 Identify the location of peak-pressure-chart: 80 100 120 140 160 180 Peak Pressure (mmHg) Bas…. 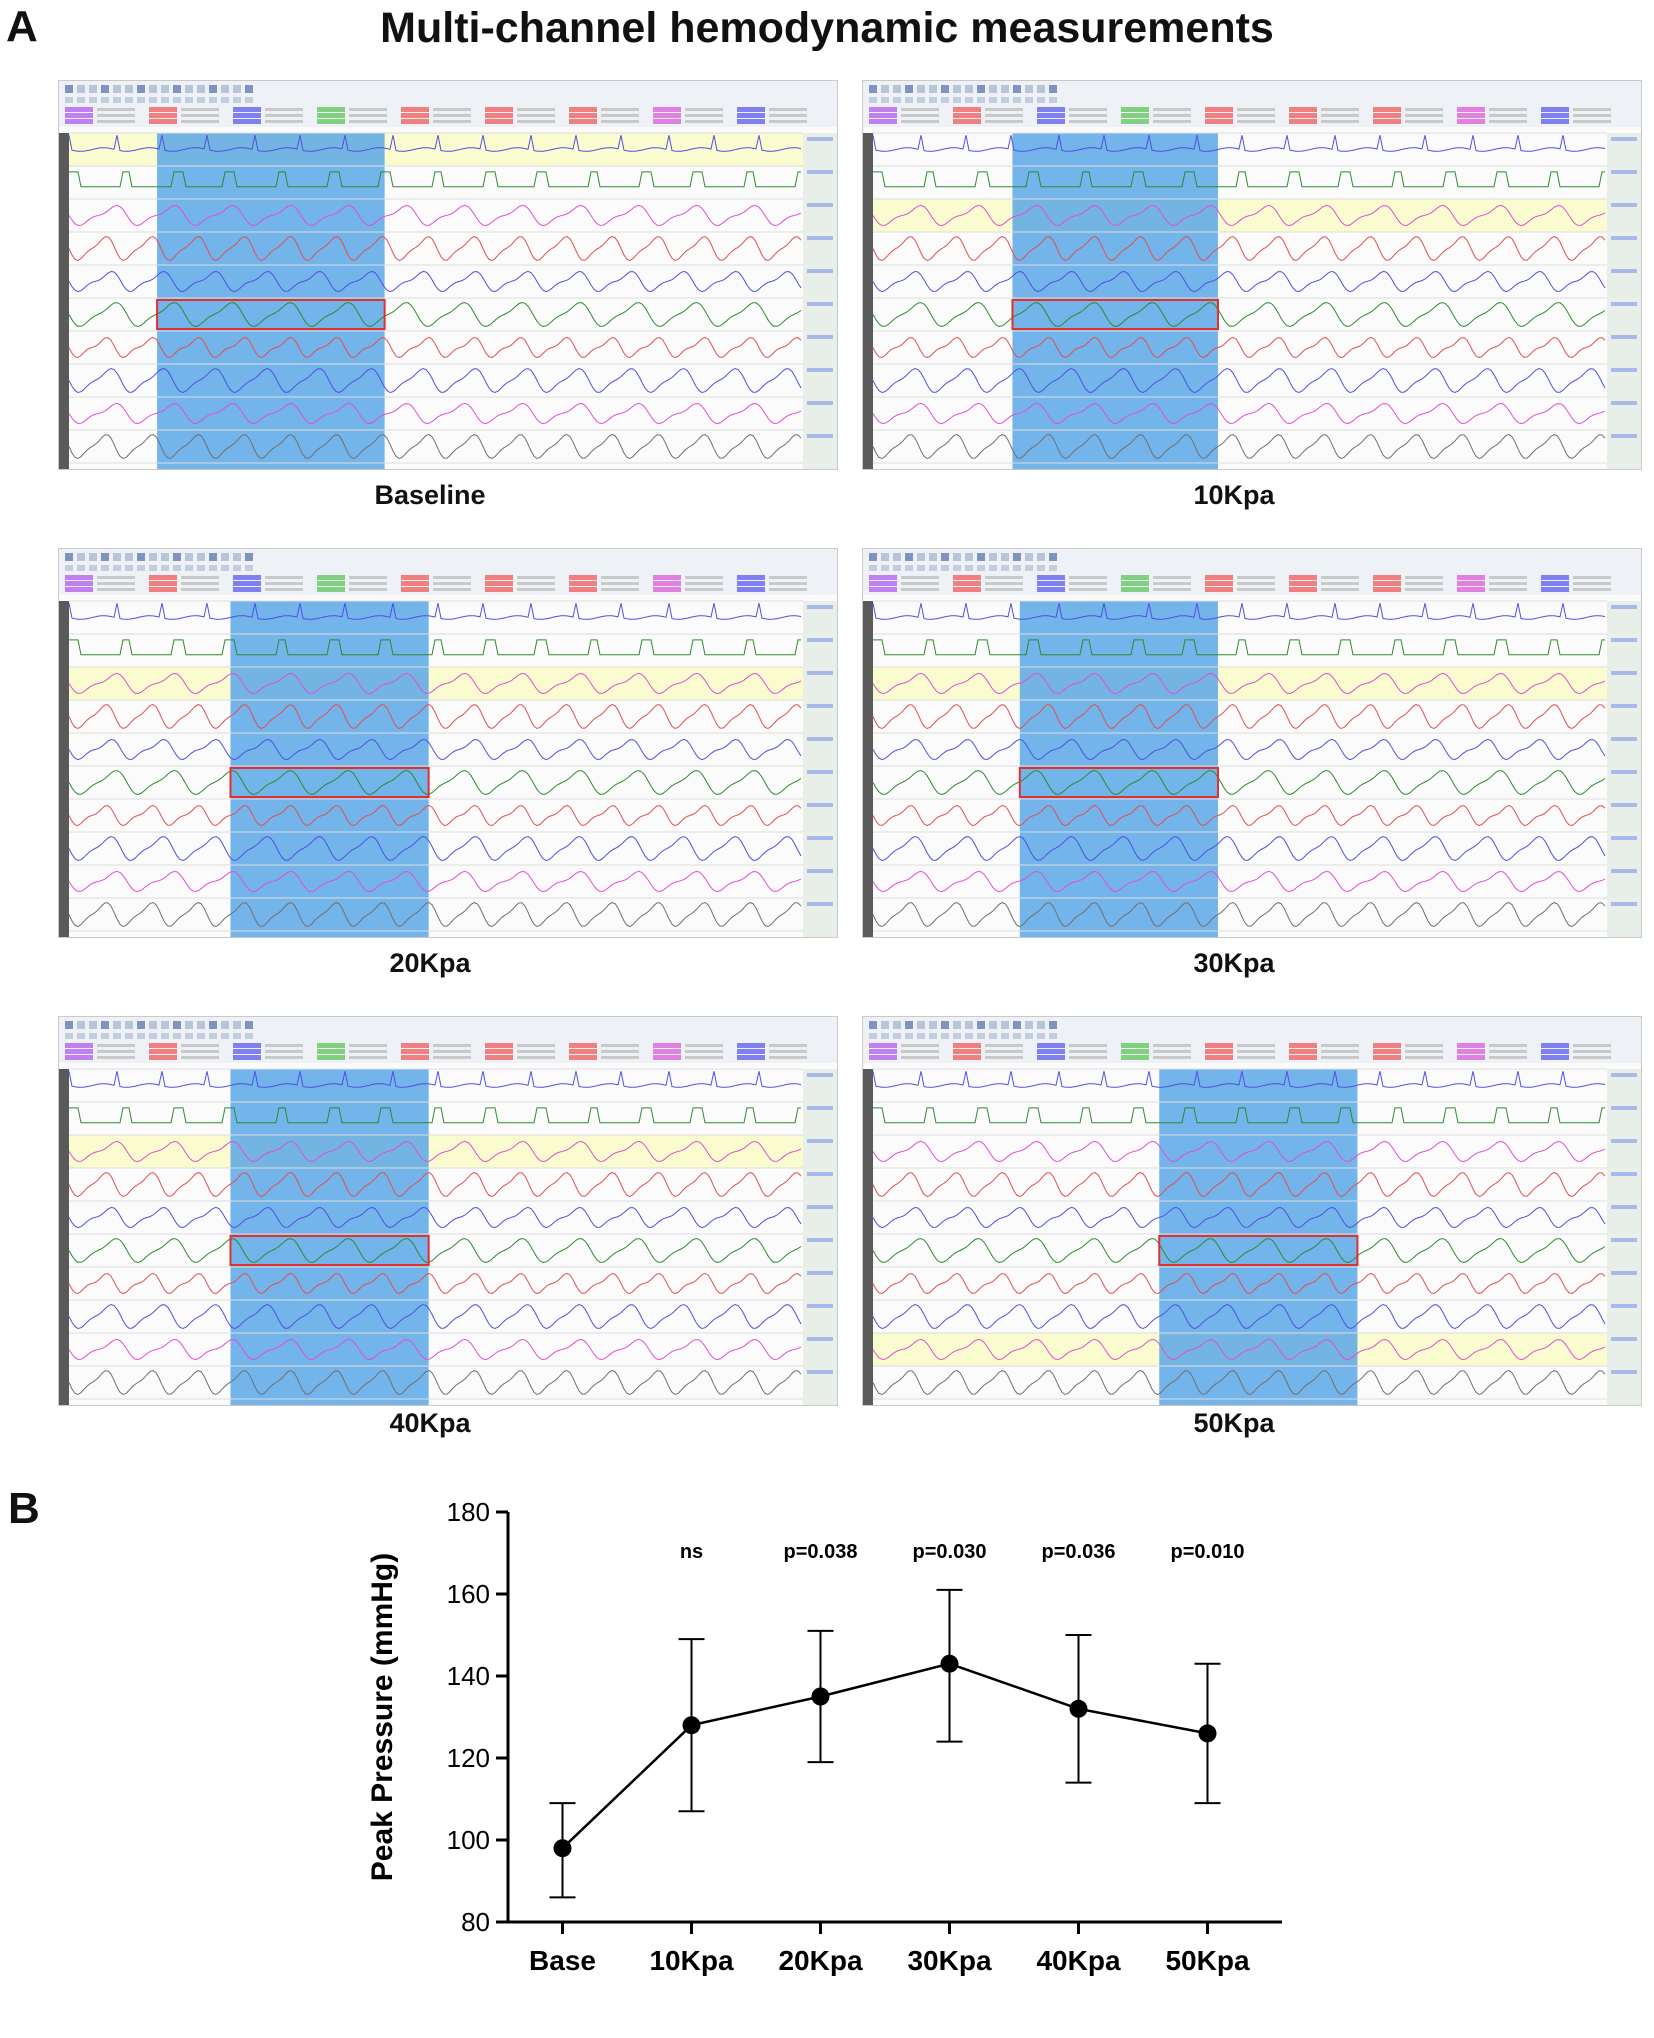
(824, 1736).